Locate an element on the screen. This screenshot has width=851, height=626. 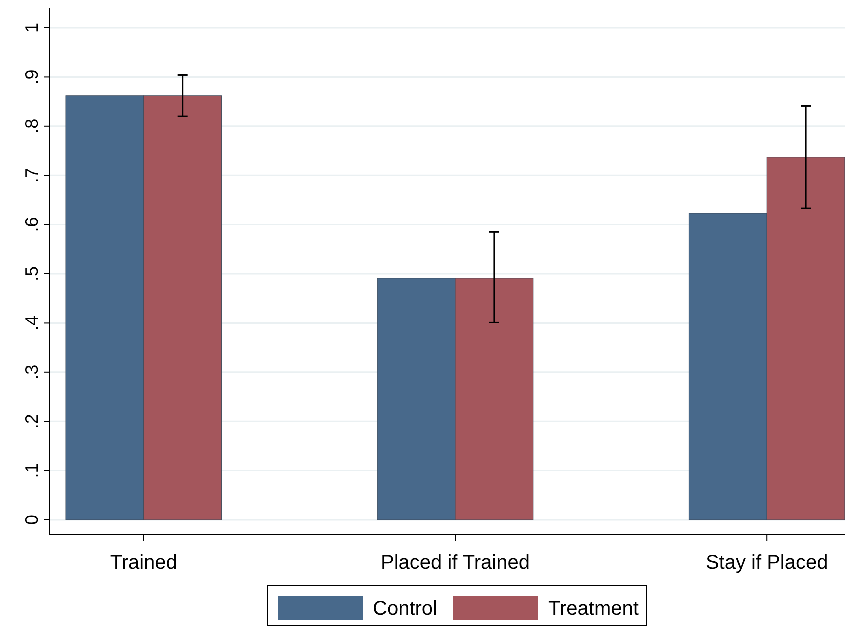
y-tick-label: .9 is located at coordinates (32, 77).